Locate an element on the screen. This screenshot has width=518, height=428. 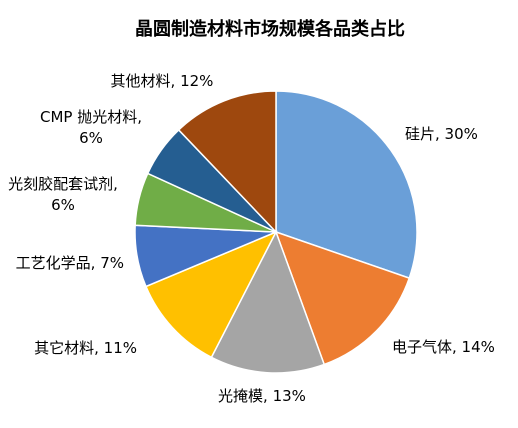
slice-label-6: 光刻胶配套试剂, 6% is located at coordinates (63, 194).